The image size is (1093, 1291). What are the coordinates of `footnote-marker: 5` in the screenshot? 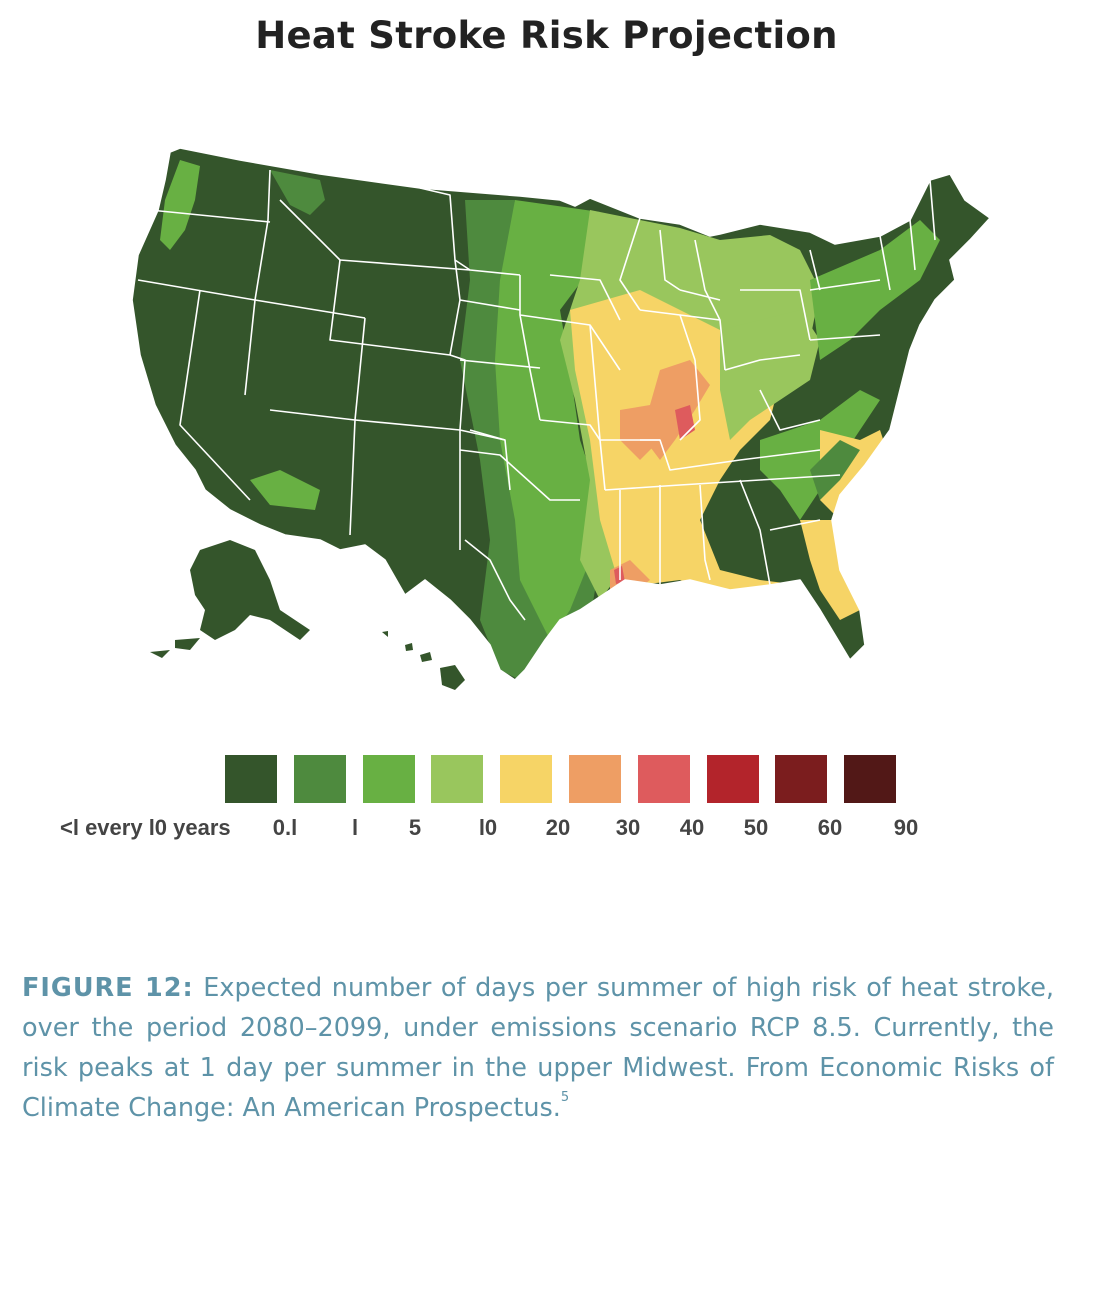 It's located at (565, 1097).